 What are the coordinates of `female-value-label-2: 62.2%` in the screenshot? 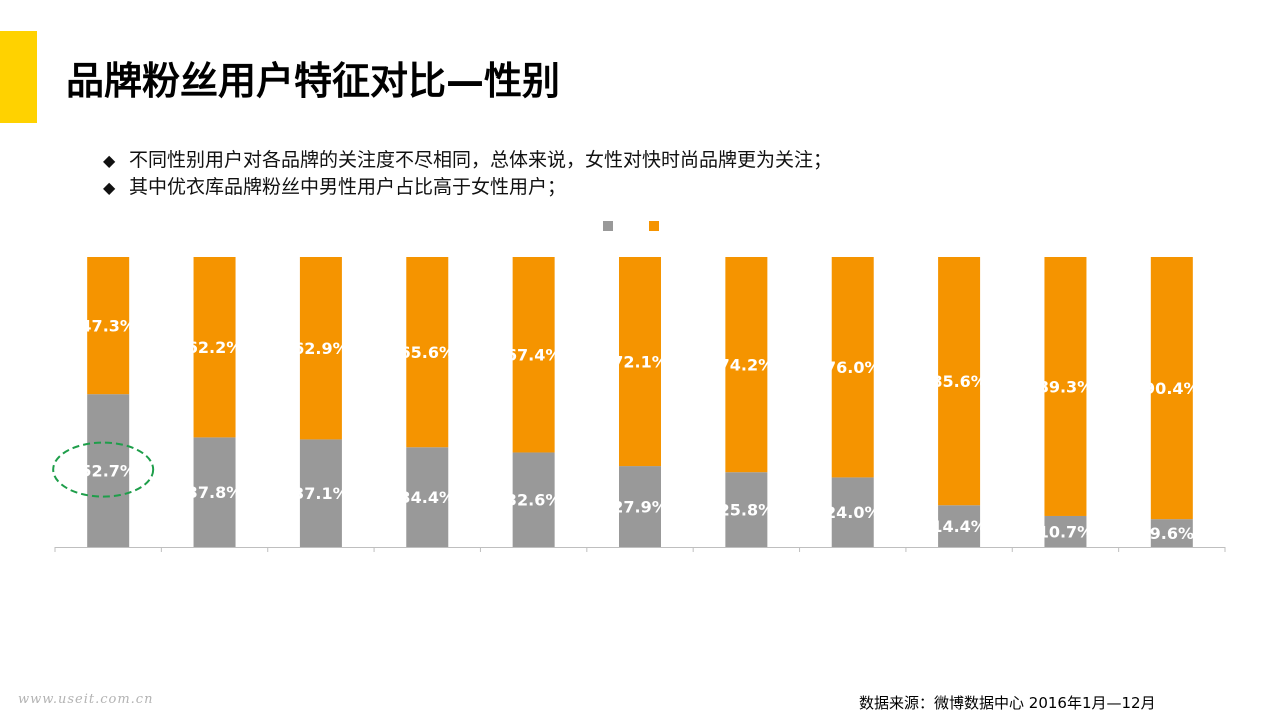 It's located at (215, 347).